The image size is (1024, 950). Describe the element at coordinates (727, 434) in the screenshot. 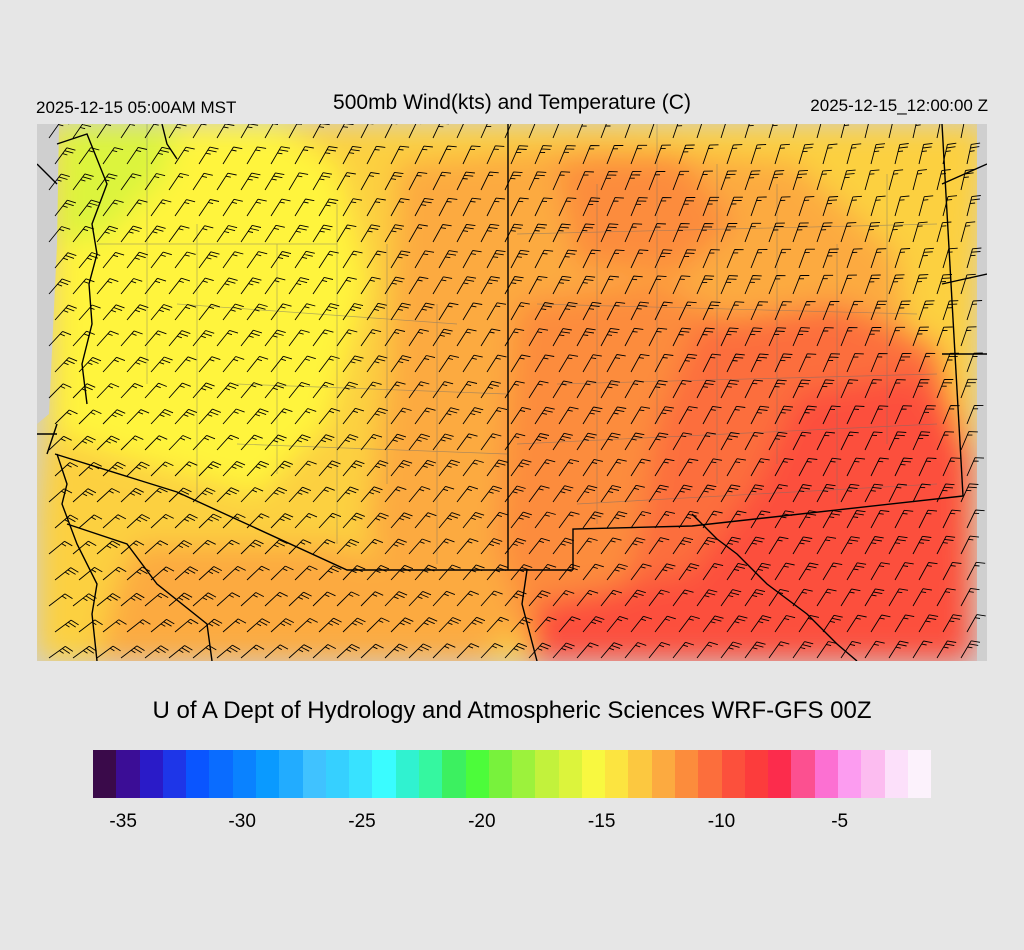

I see `county-line` at that location.